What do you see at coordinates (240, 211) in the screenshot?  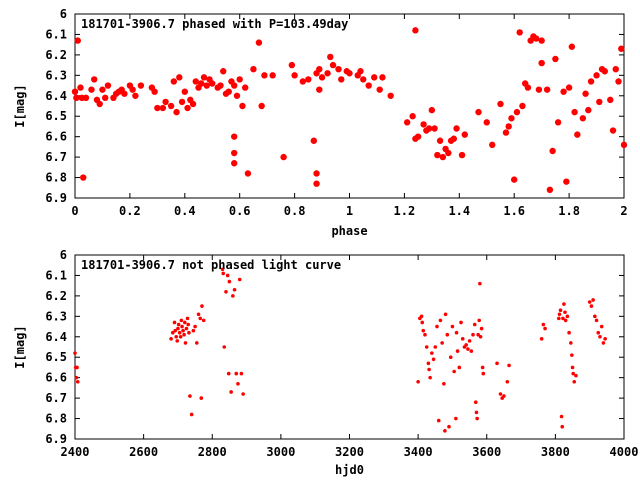 I see `phased-x-tick-label: 0.6` at bounding box center [240, 211].